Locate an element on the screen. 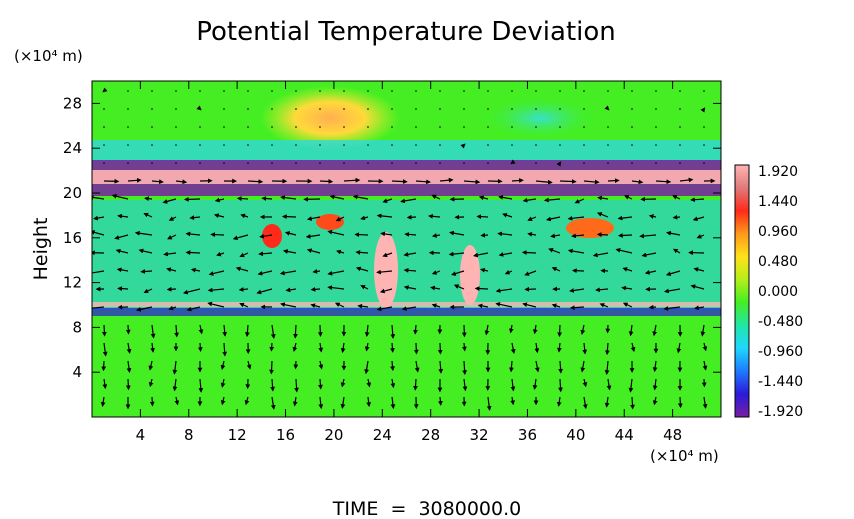  cool-band-upper is located at coordinates (406, 151).